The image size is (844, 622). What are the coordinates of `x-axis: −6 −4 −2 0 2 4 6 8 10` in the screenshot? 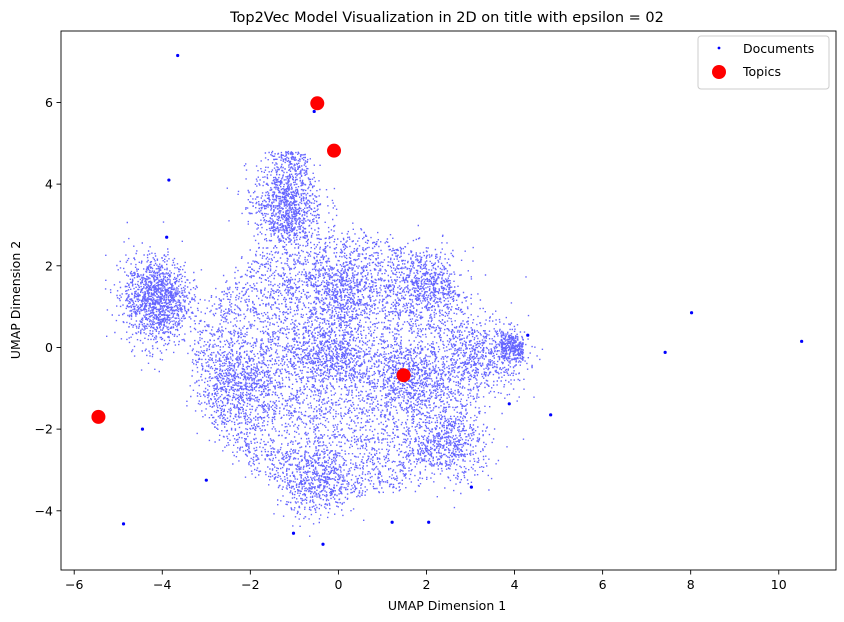 It's located at (426, 581).